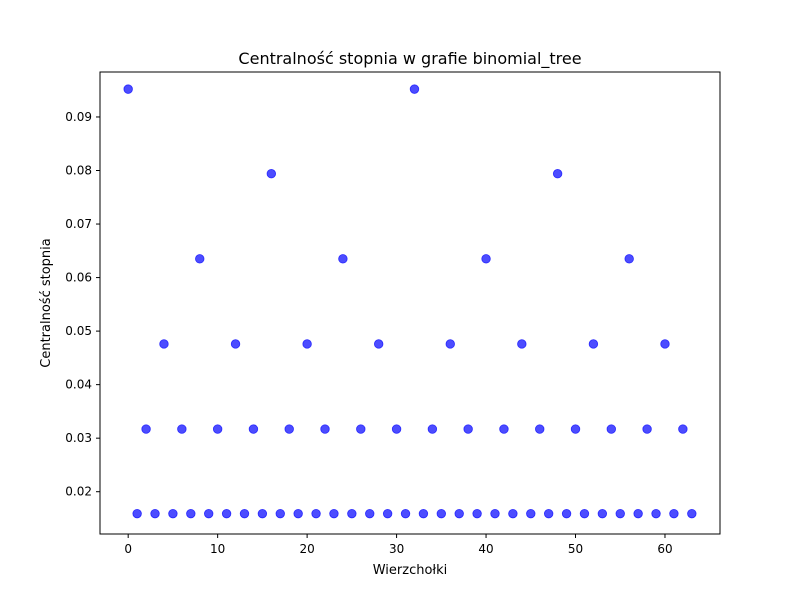 This screenshot has height=600, width=800. I want to click on x-tick-label: 10, so click(217, 549).